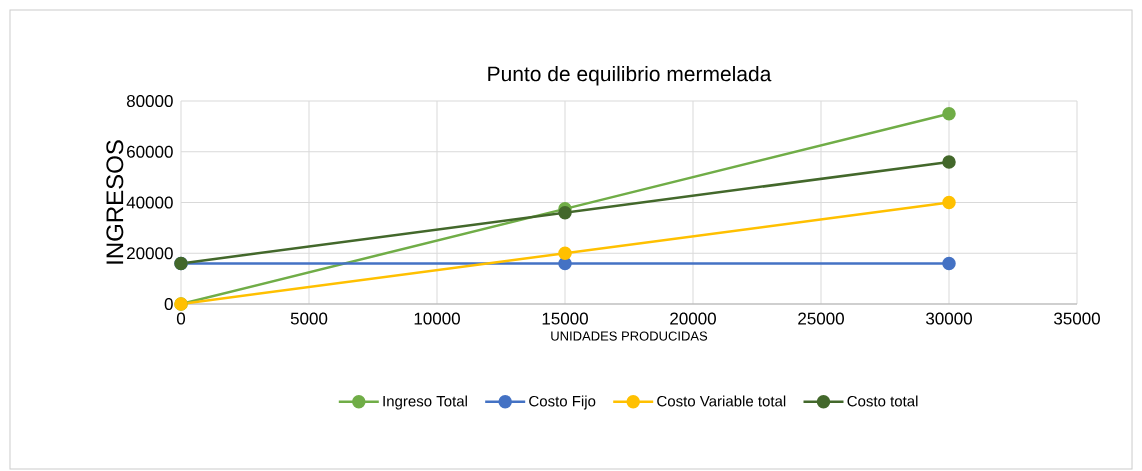  Describe the element at coordinates (629, 336) in the screenshot. I see `x-axis-title: UNIDADES PRODUCIDAS` at that location.